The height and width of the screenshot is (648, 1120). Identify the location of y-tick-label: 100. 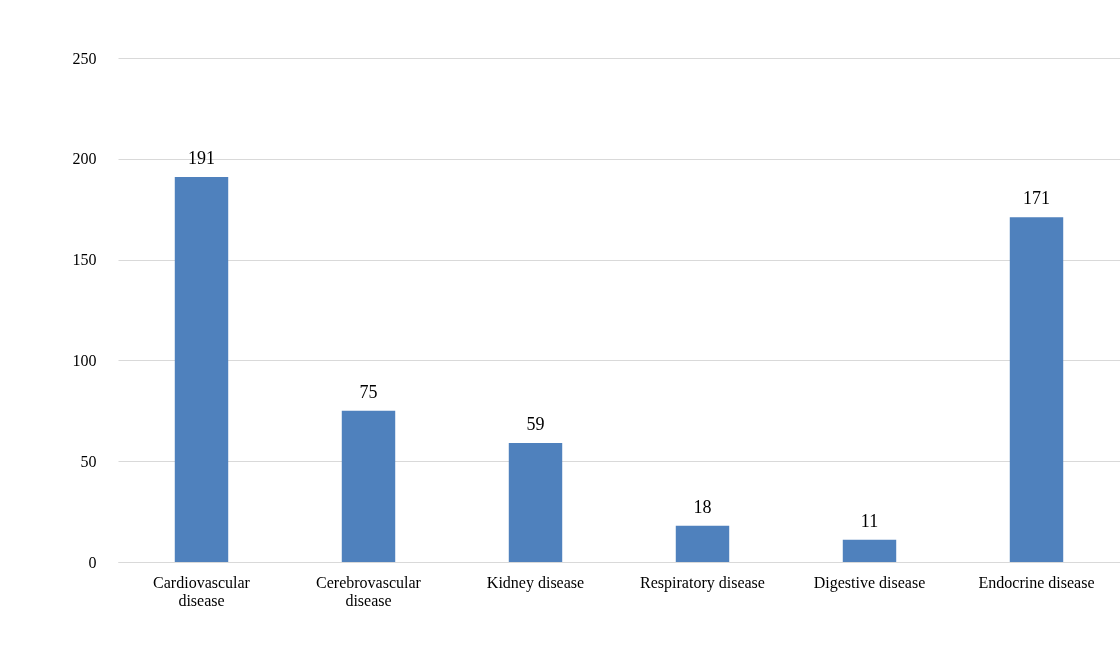
(84, 360).